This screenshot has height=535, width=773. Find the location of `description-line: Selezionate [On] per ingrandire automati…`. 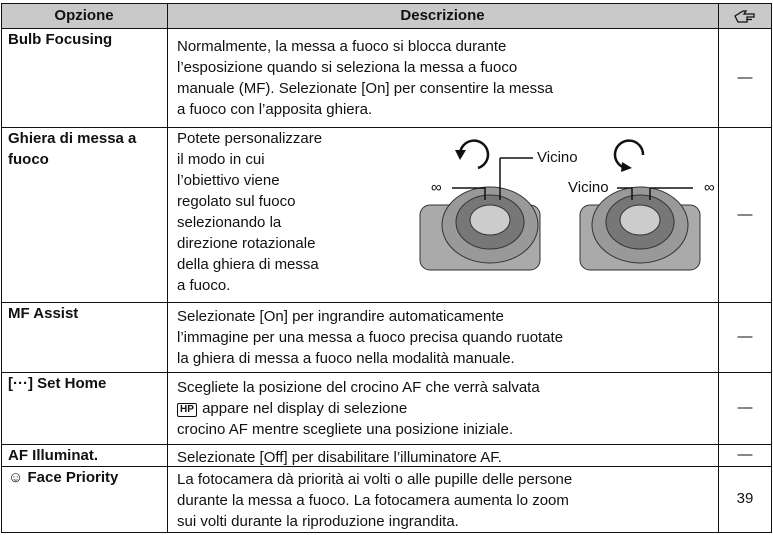

description-line: Selezionate [On] per ingrandire automati… is located at coordinates (340, 316).